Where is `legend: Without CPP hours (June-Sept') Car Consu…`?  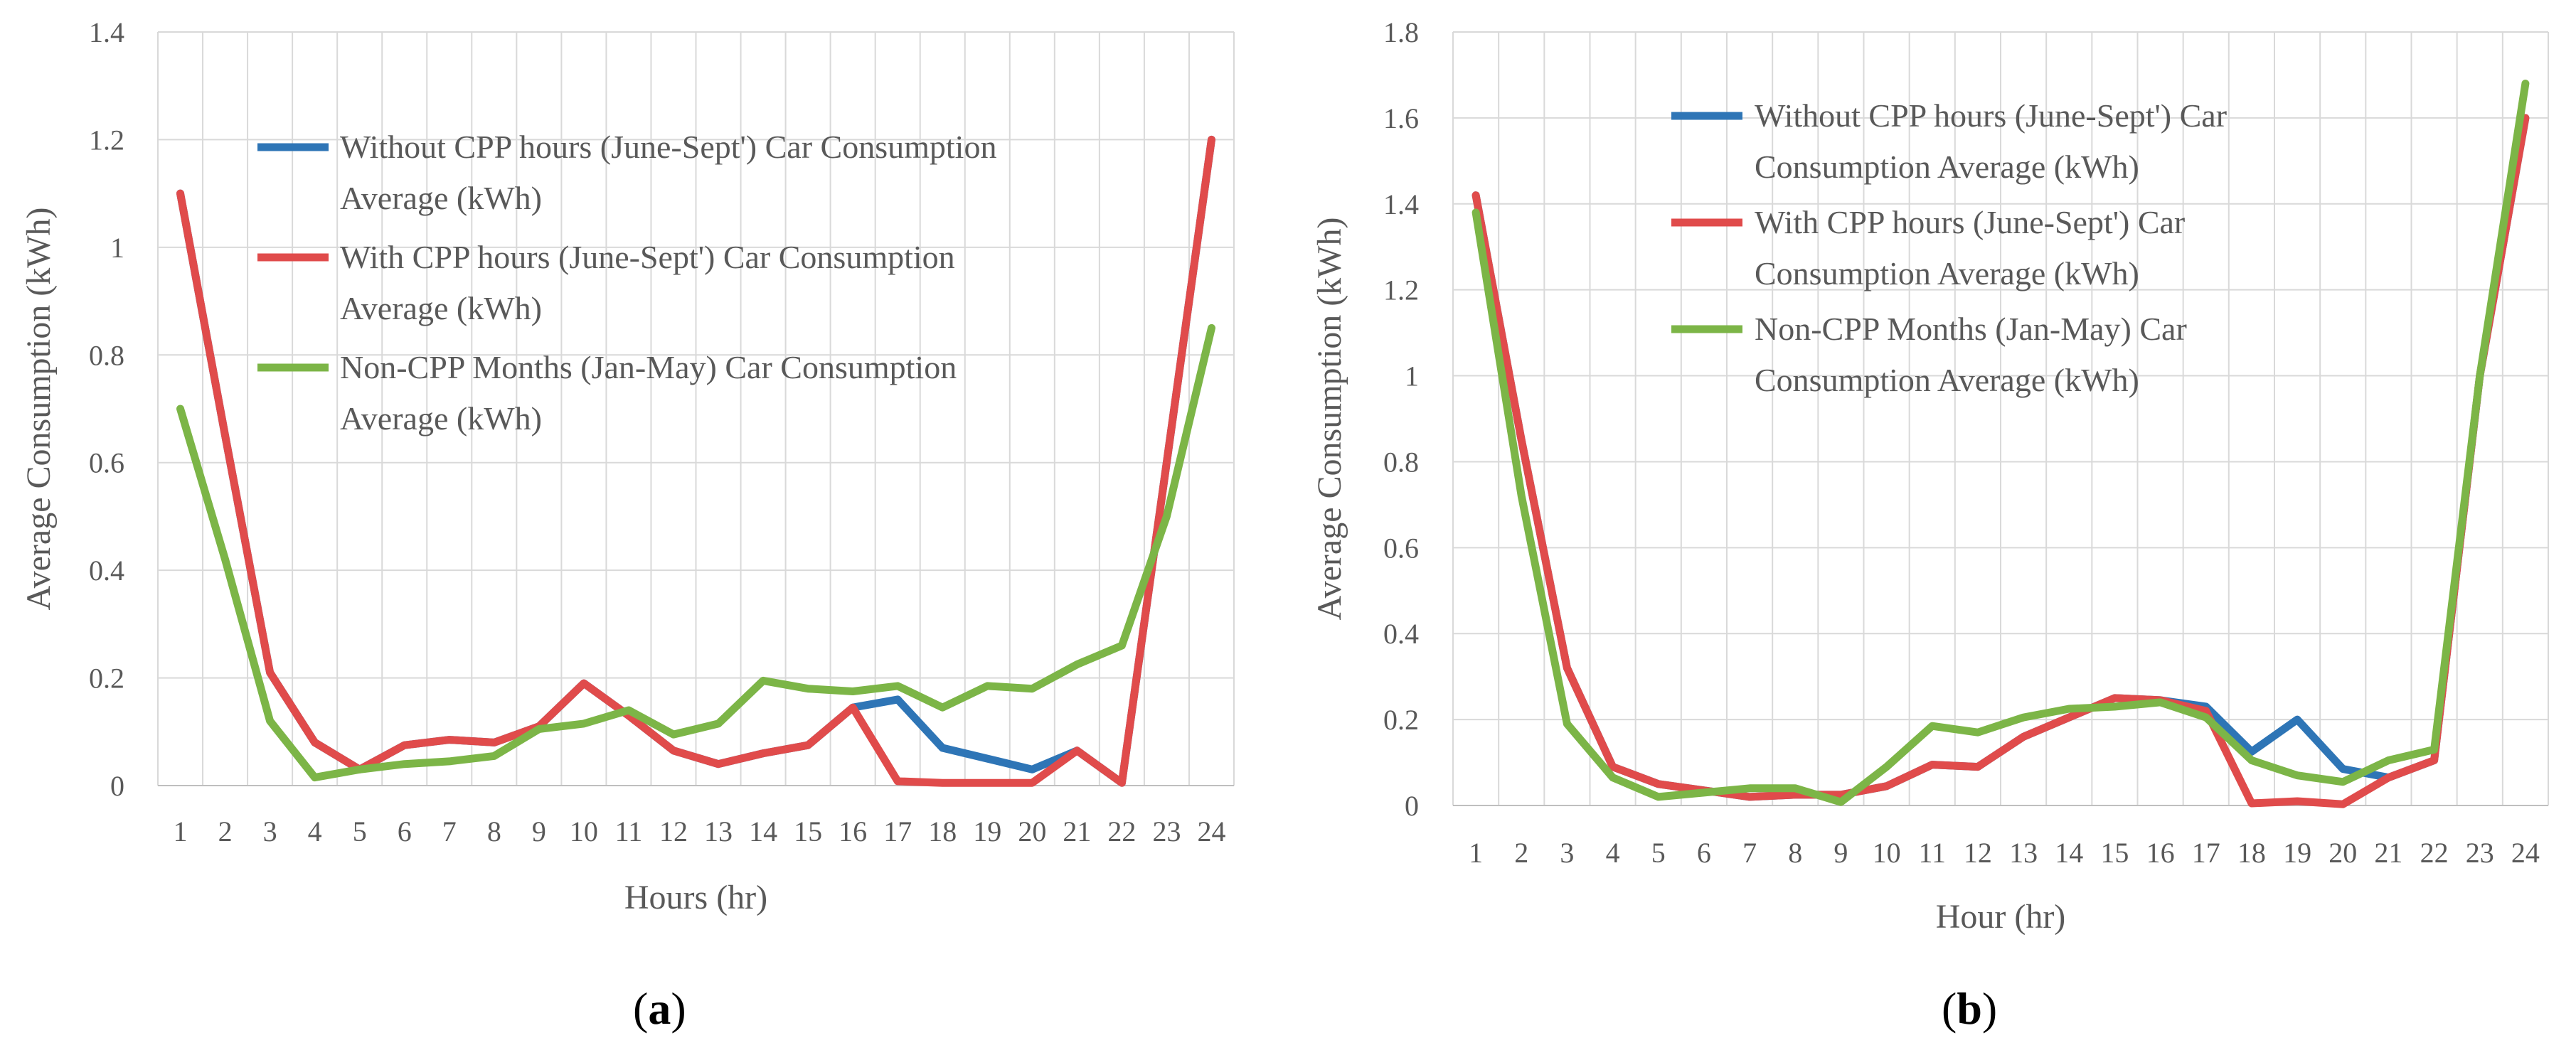
legend: Without CPP hours (June-Sept') Car Consu… is located at coordinates (626, 283).